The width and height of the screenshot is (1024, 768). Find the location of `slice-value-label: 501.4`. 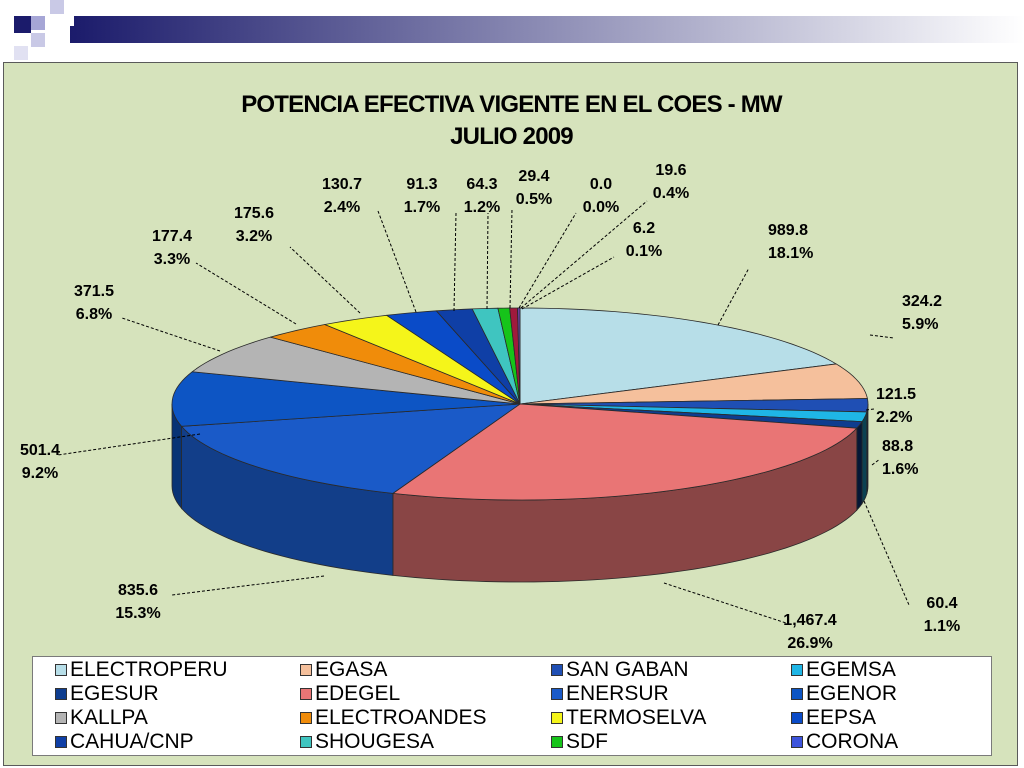

slice-value-label: 501.4 is located at coordinates (40, 450).